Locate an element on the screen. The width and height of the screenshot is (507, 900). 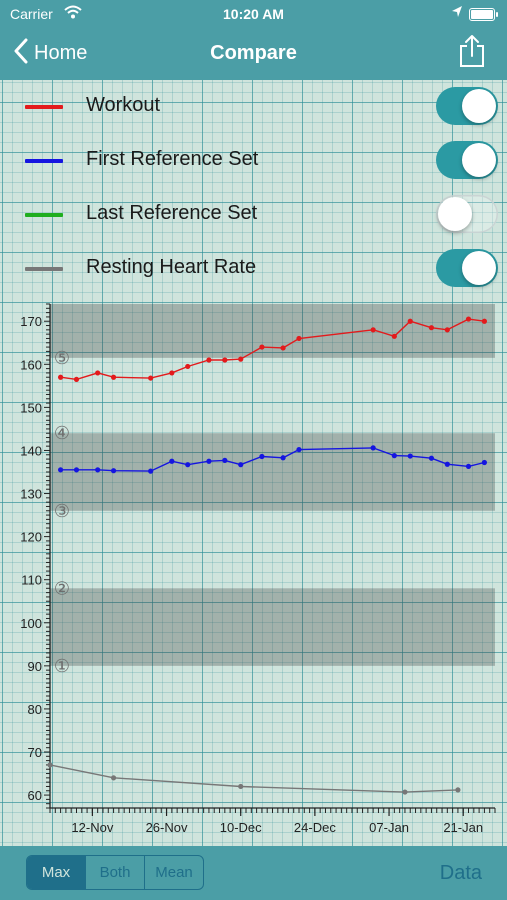
x-tick-label: 26-Nov is located at coordinates (167, 827).